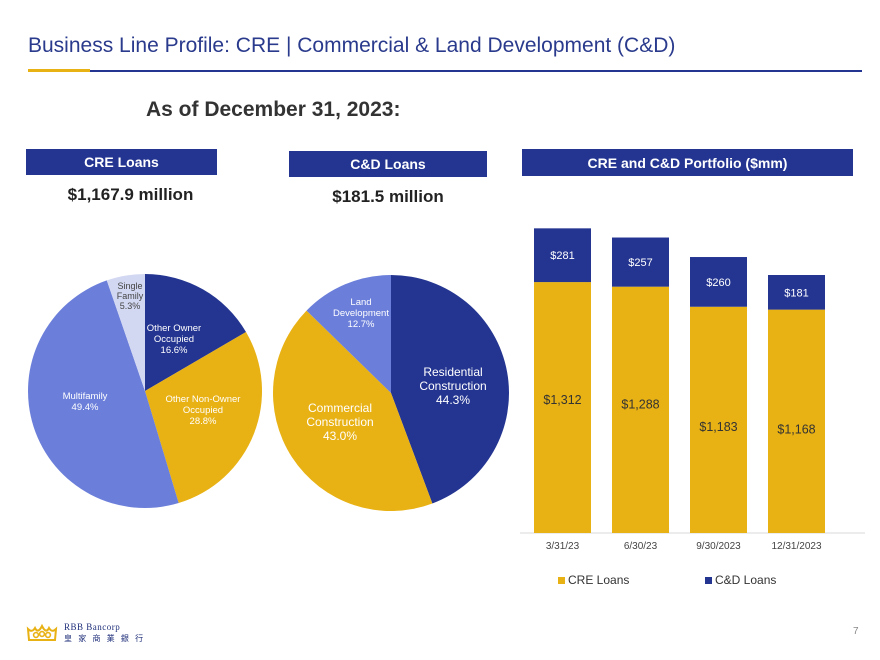  What do you see at coordinates (476, 71) in the screenshot?
I see `title-underline-rule` at bounding box center [476, 71].